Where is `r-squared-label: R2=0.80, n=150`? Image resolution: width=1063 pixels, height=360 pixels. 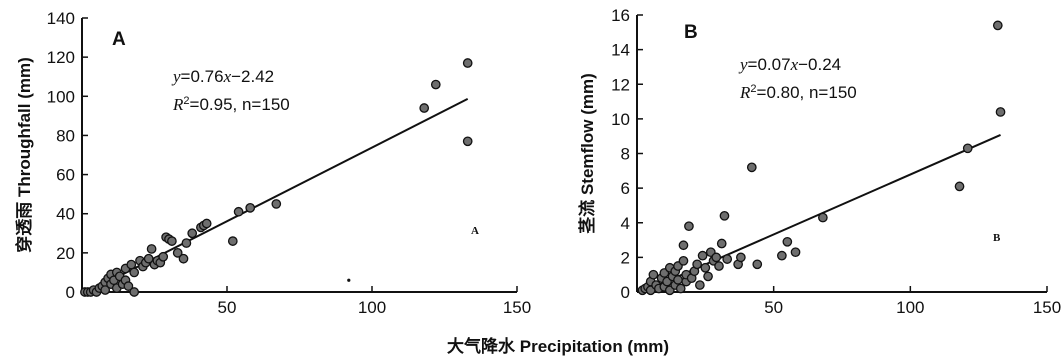 r-squared-label: R2=0.80, n=150 is located at coordinates (798, 92).